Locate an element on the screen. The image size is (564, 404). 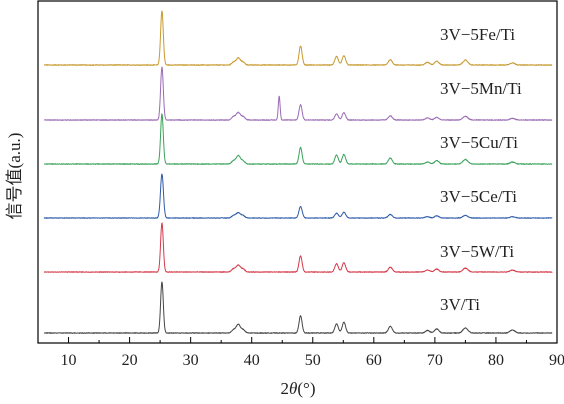
x-tick-label: 30 is located at coordinates (191, 360).